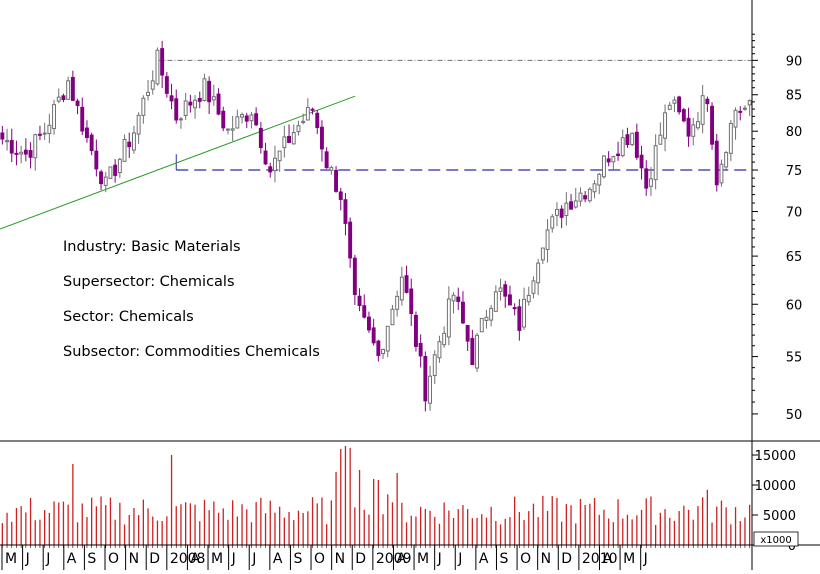  Describe the element at coordinates (794, 257) in the screenshot. I see `y-tick-label: 65` at that location.